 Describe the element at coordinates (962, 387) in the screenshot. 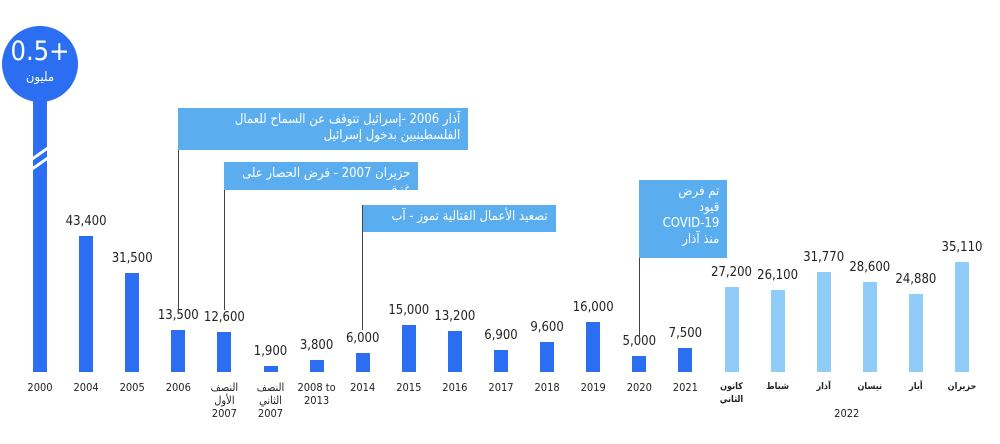

I see `x-tick-label: حزيران` at that location.